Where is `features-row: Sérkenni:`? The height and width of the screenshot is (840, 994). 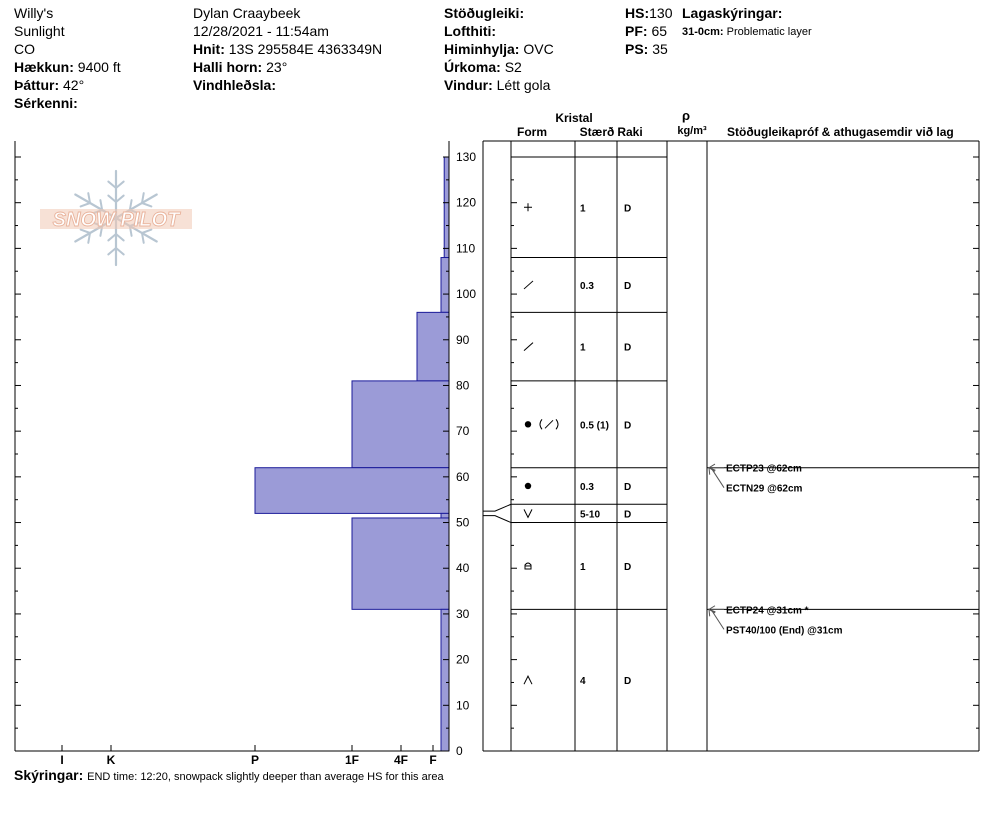
features-row: Sérkenni: is located at coordinates (46, 103).